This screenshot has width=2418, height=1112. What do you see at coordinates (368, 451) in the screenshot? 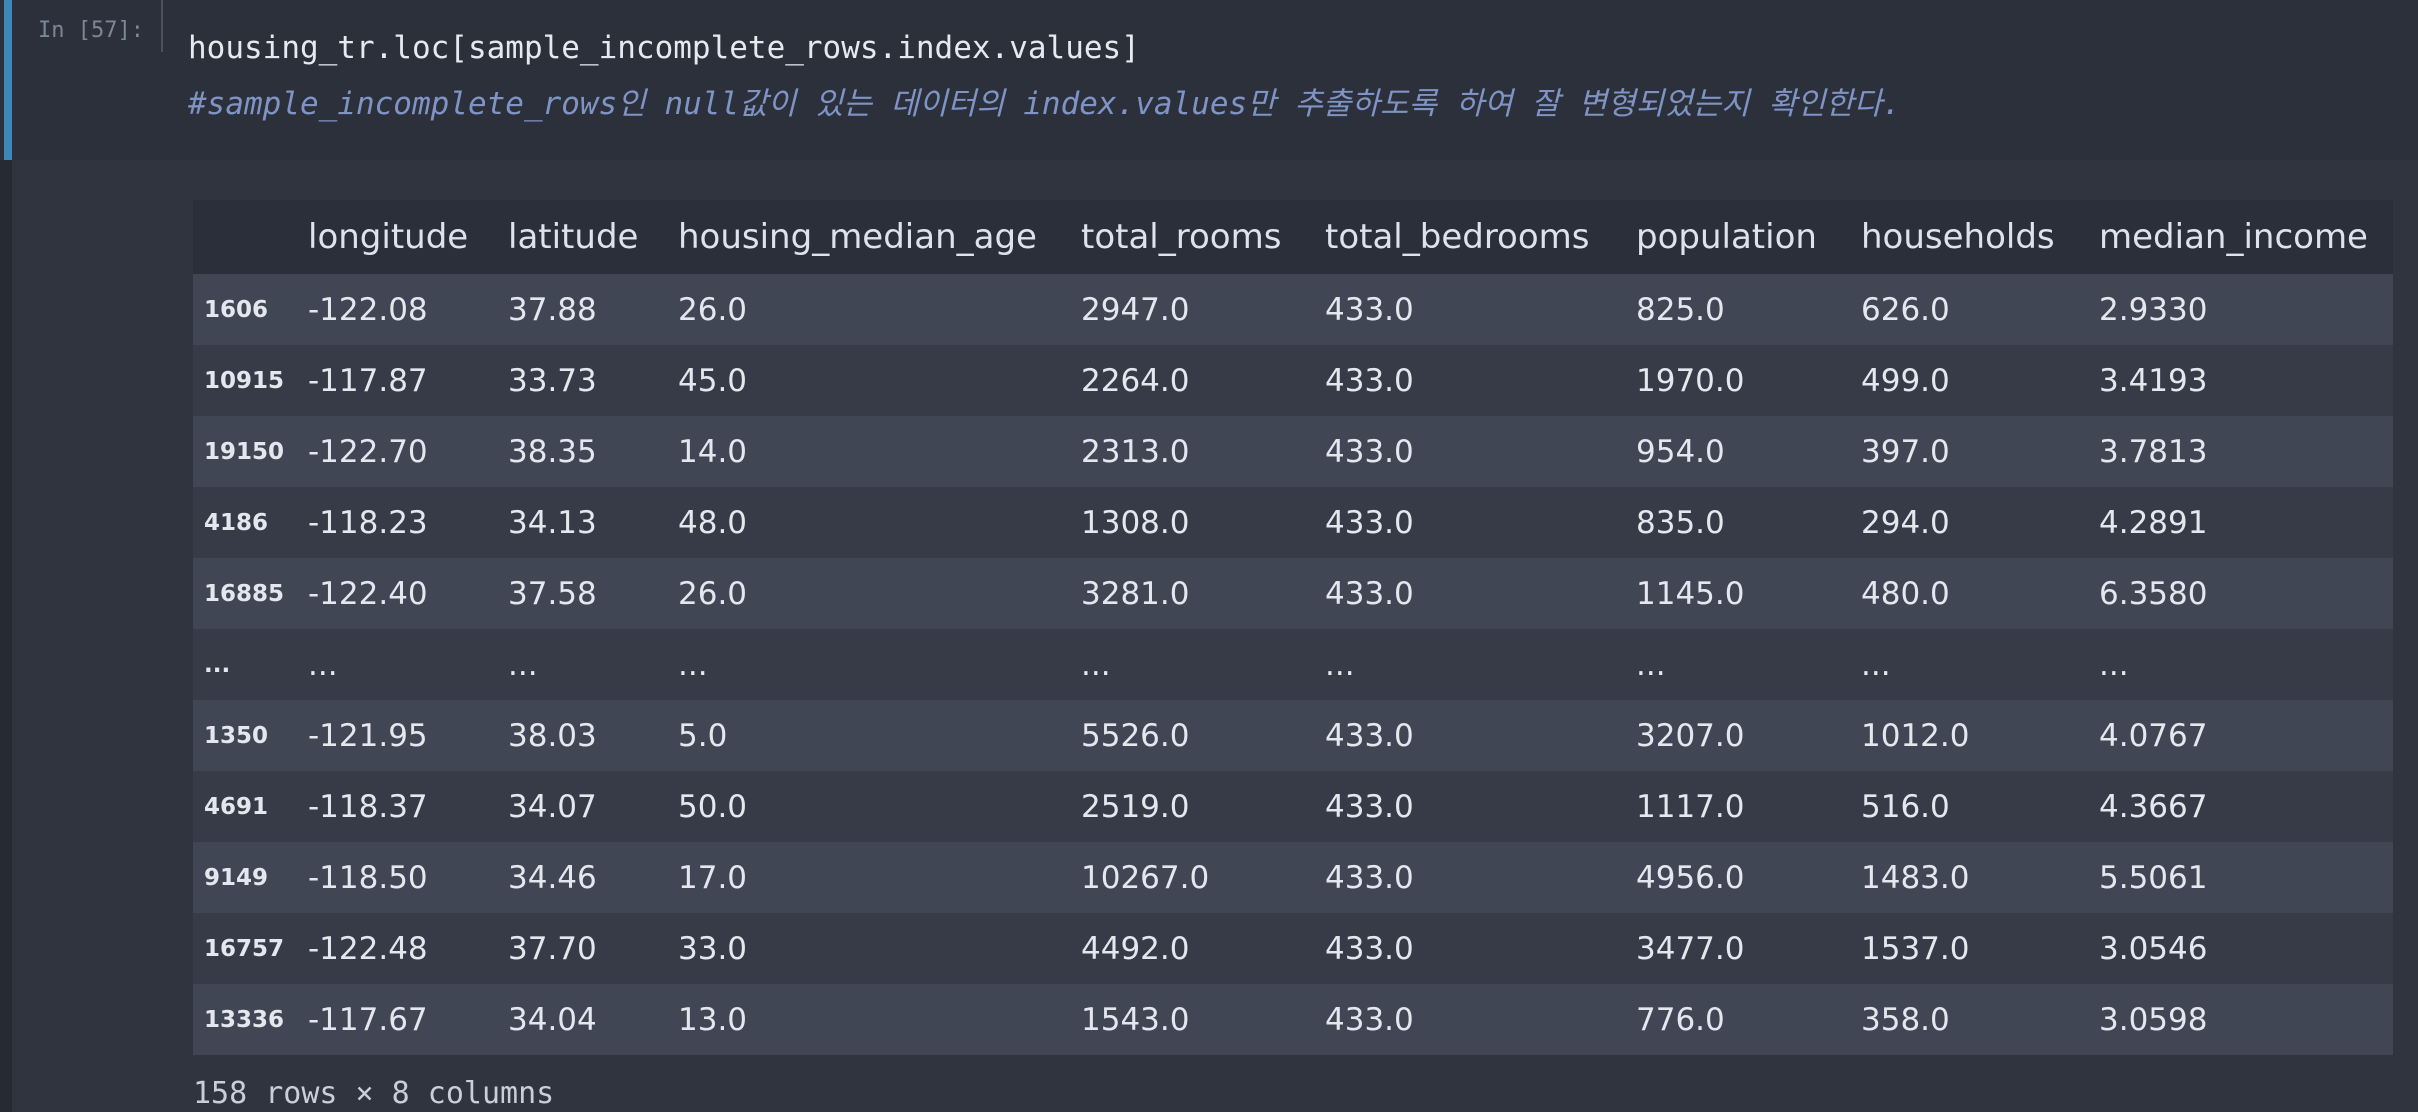
I see `cell: -122.70` at bounding box center [368, 451].